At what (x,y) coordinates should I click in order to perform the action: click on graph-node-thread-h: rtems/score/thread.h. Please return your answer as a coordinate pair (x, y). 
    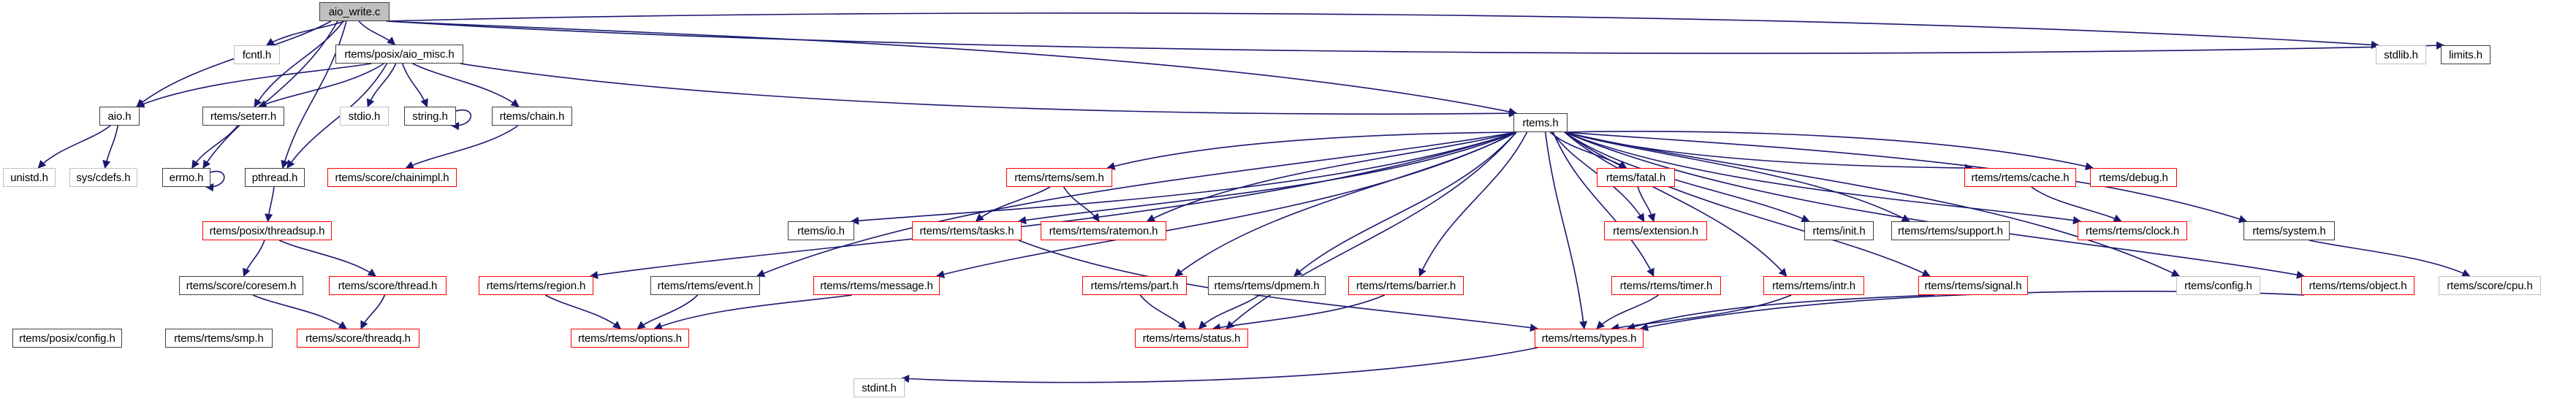
    Looking at the image, I should click on (388, 285).